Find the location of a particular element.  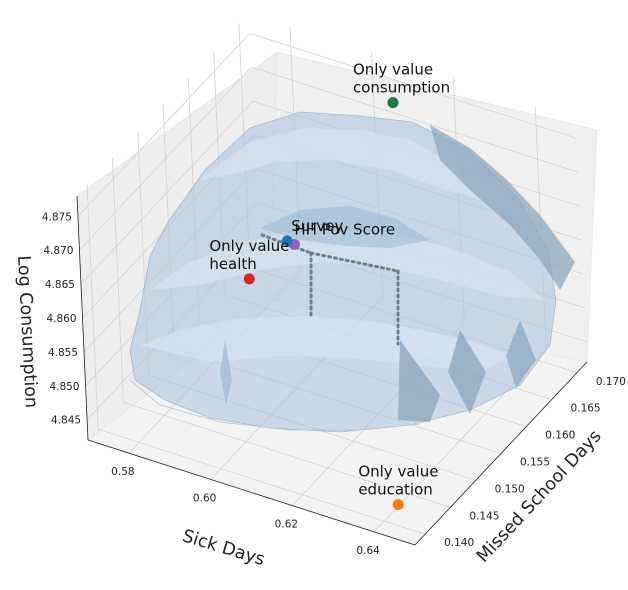

y-tick-label: 0.160 is located at coordinates (560, 436).